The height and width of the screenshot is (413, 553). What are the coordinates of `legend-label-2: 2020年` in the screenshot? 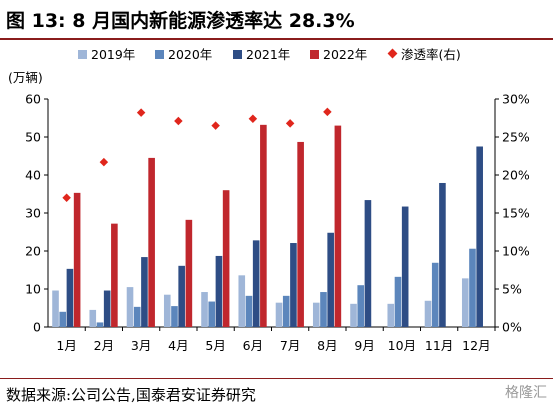 It's located at (190, 54).